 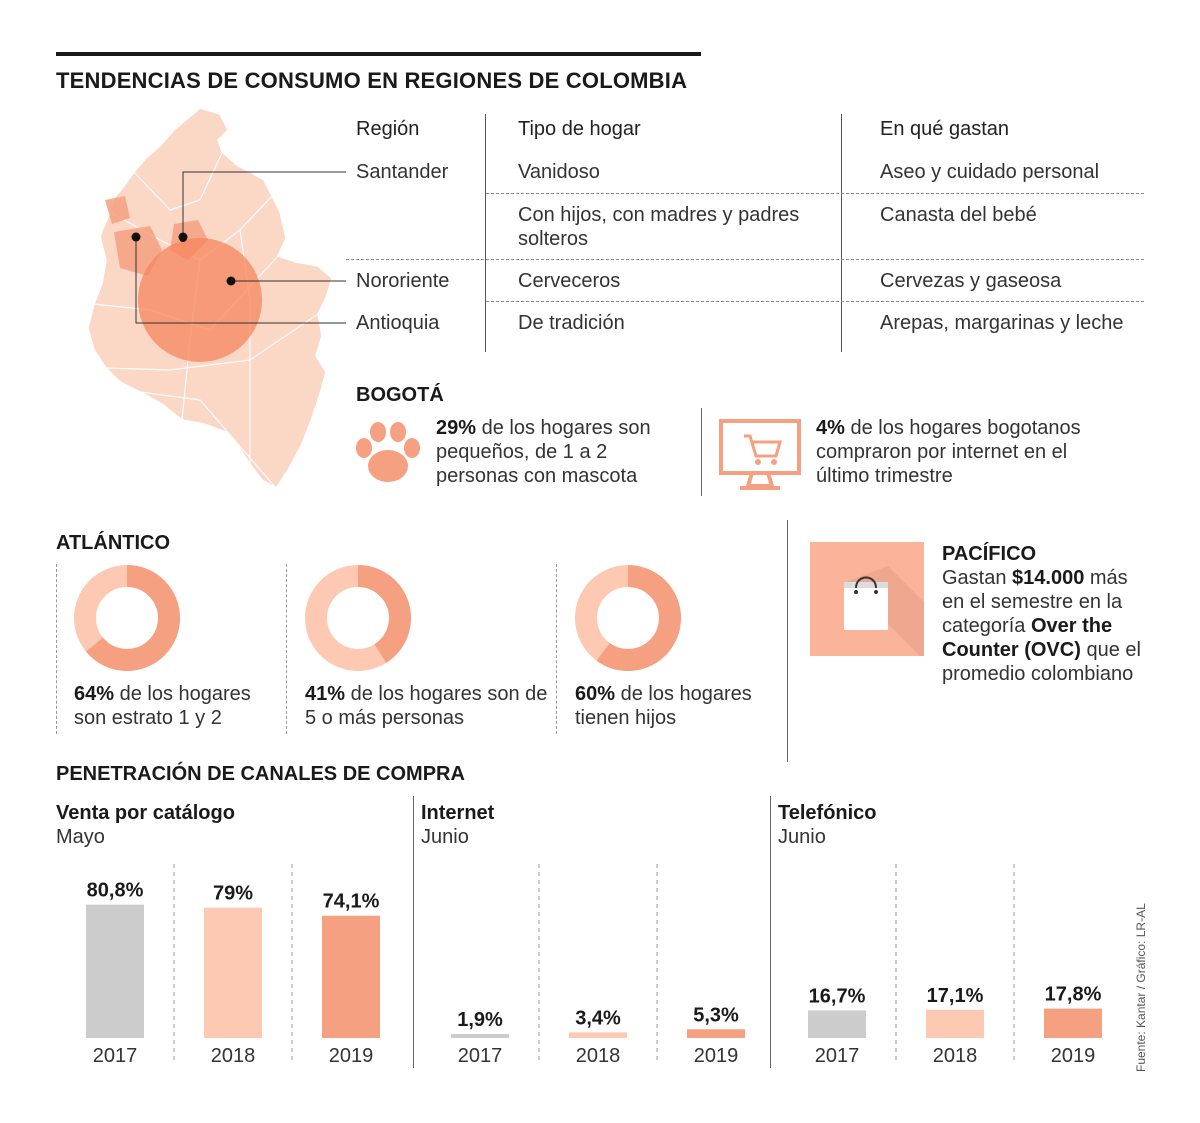 What do you see at coordinates (1073, 995) in the screenshot?
I see `bar-value-label: 17,8%` at bounding box center [1073, 995].